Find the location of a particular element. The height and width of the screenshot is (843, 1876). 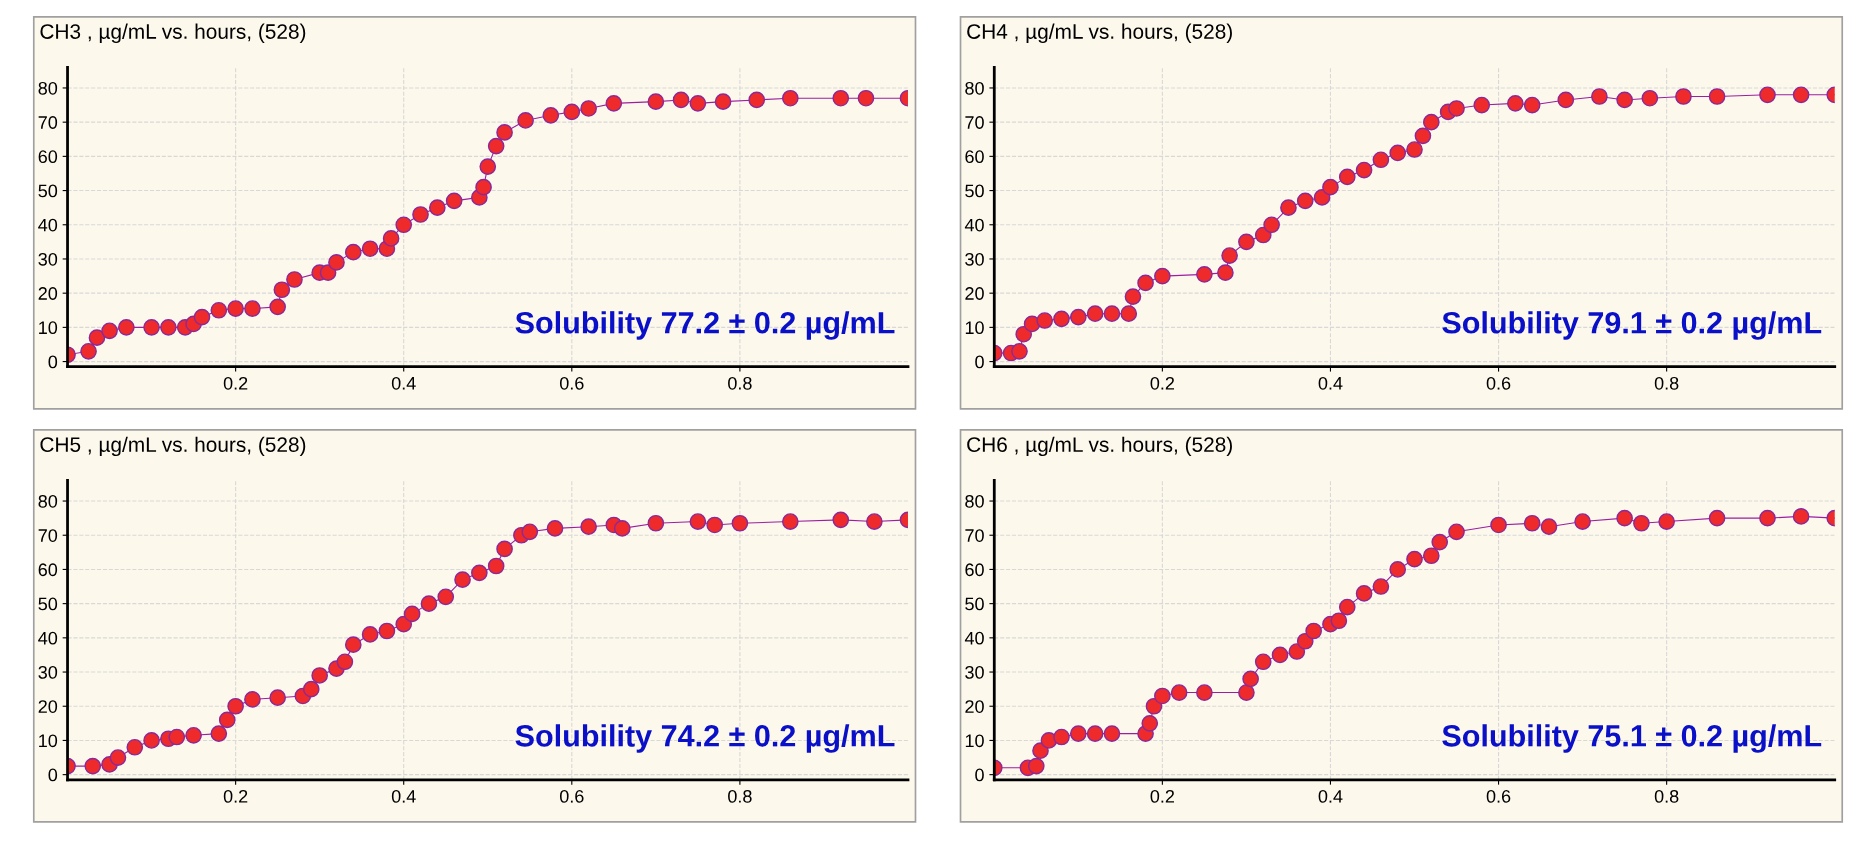

chart-title: CH3 , µg/mL vs. hours, (528) is located at coordinates (173, 33).